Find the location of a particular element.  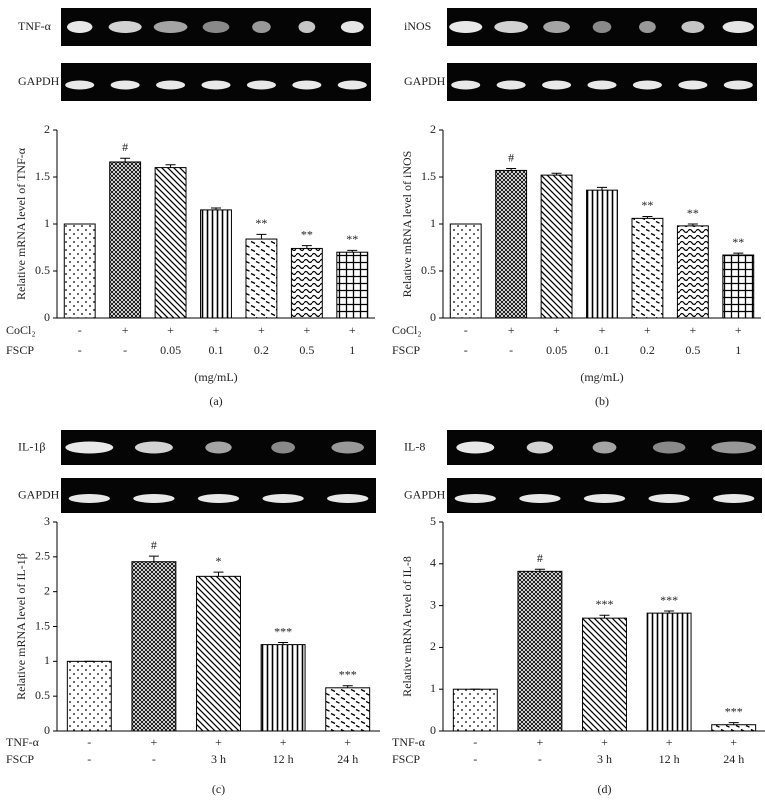

y-tick-label: 1.5 is located at coordinates (42, 625).